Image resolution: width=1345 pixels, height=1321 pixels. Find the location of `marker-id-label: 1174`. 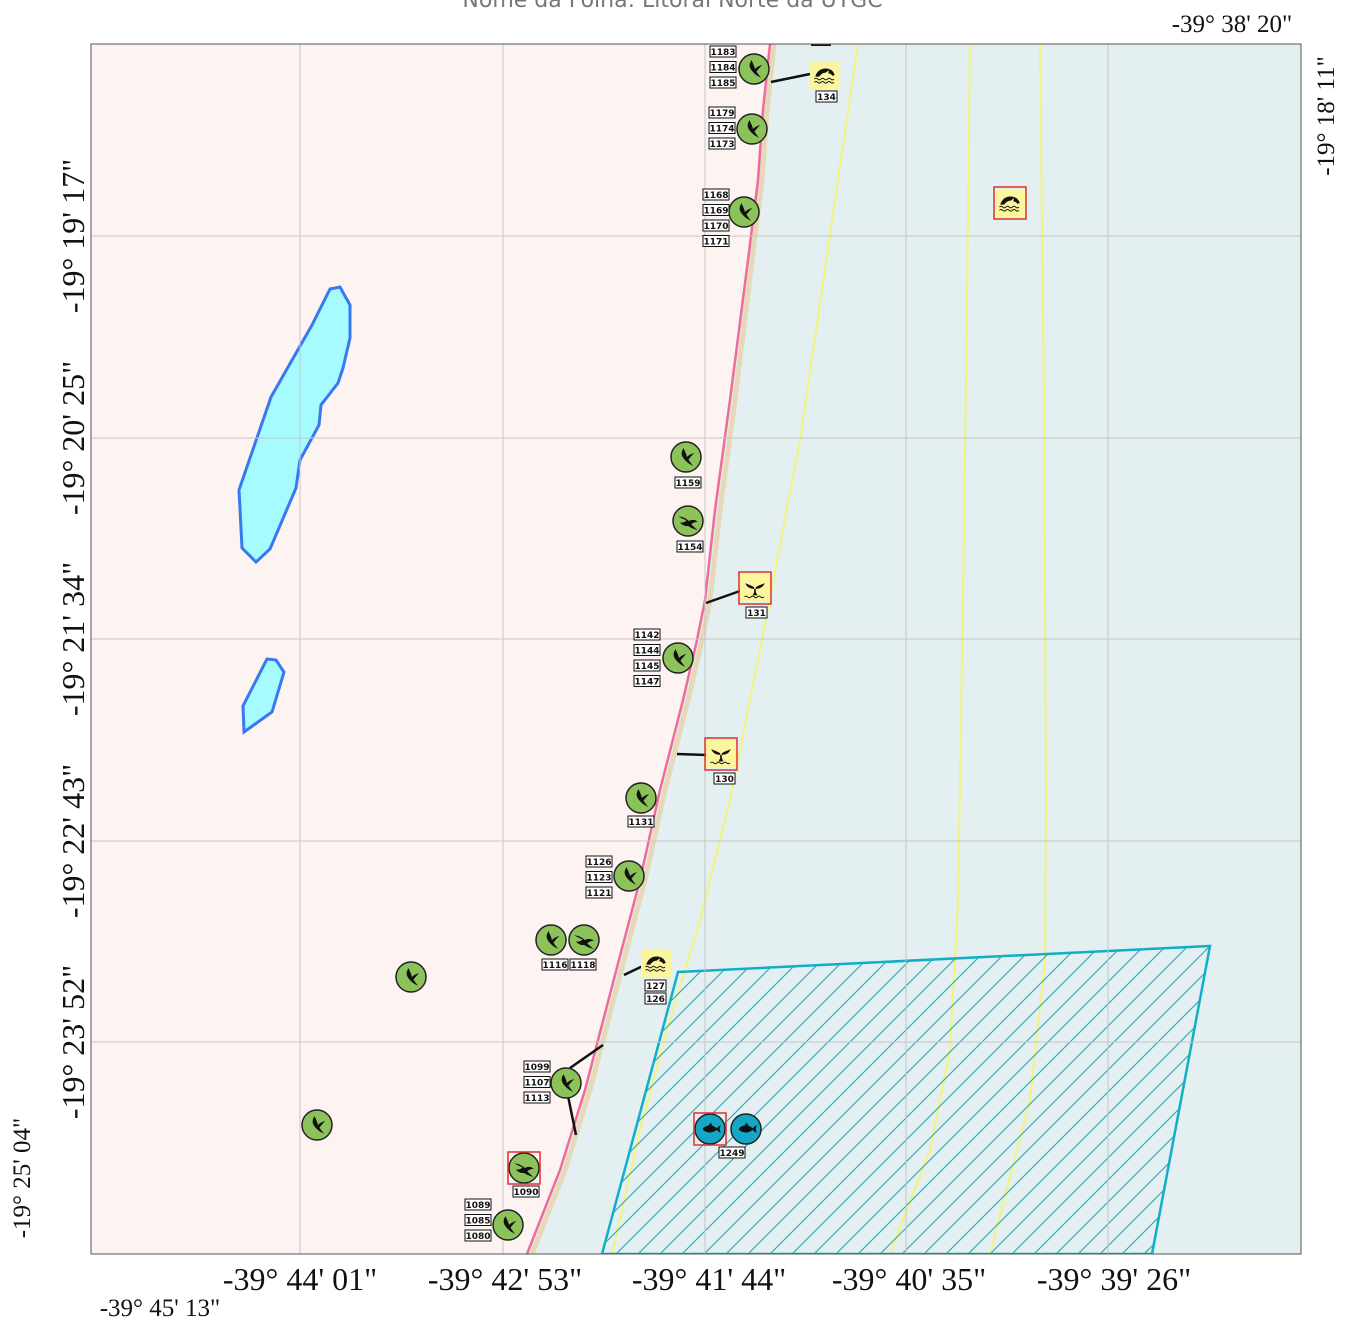

marker-id-label: 1174 is located at coordinates (722, 128).